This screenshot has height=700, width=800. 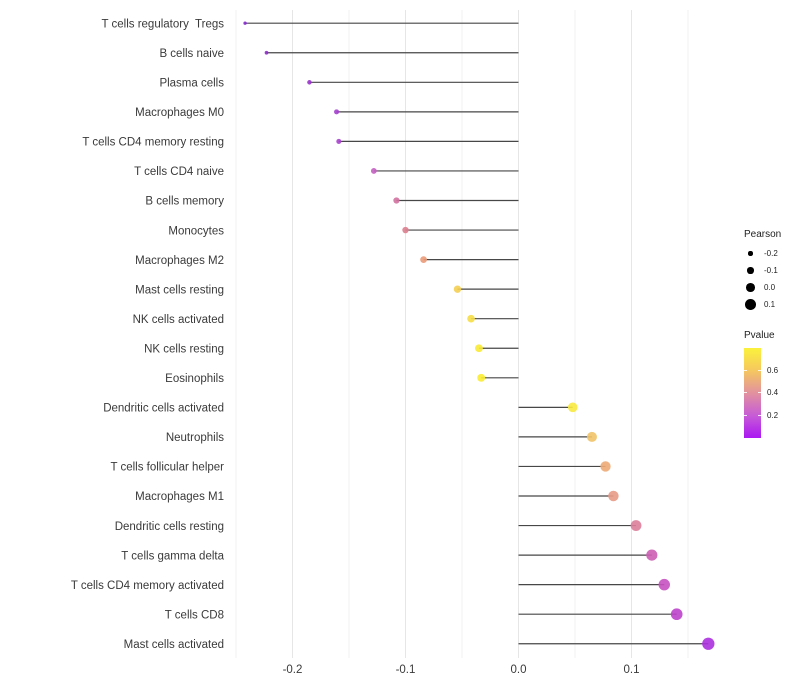 What do you see at coordinates (169, 527) in the screenshot?
I see `category-label: Dendritic cells resting` at bounding box center [169, 527].